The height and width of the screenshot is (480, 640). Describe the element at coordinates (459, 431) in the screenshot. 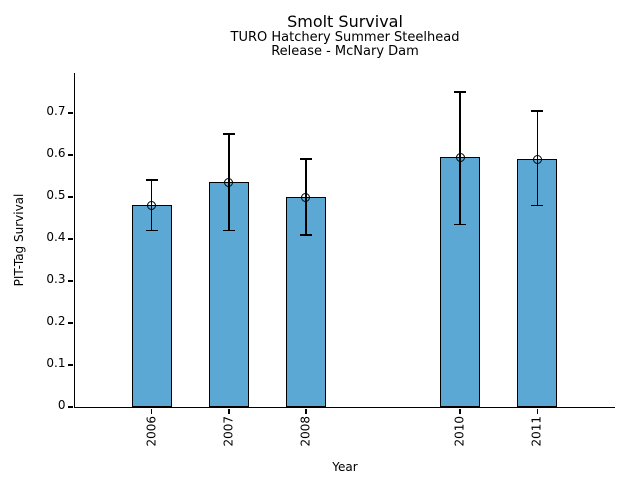

I see `x-tick-label: 2010` at that location.